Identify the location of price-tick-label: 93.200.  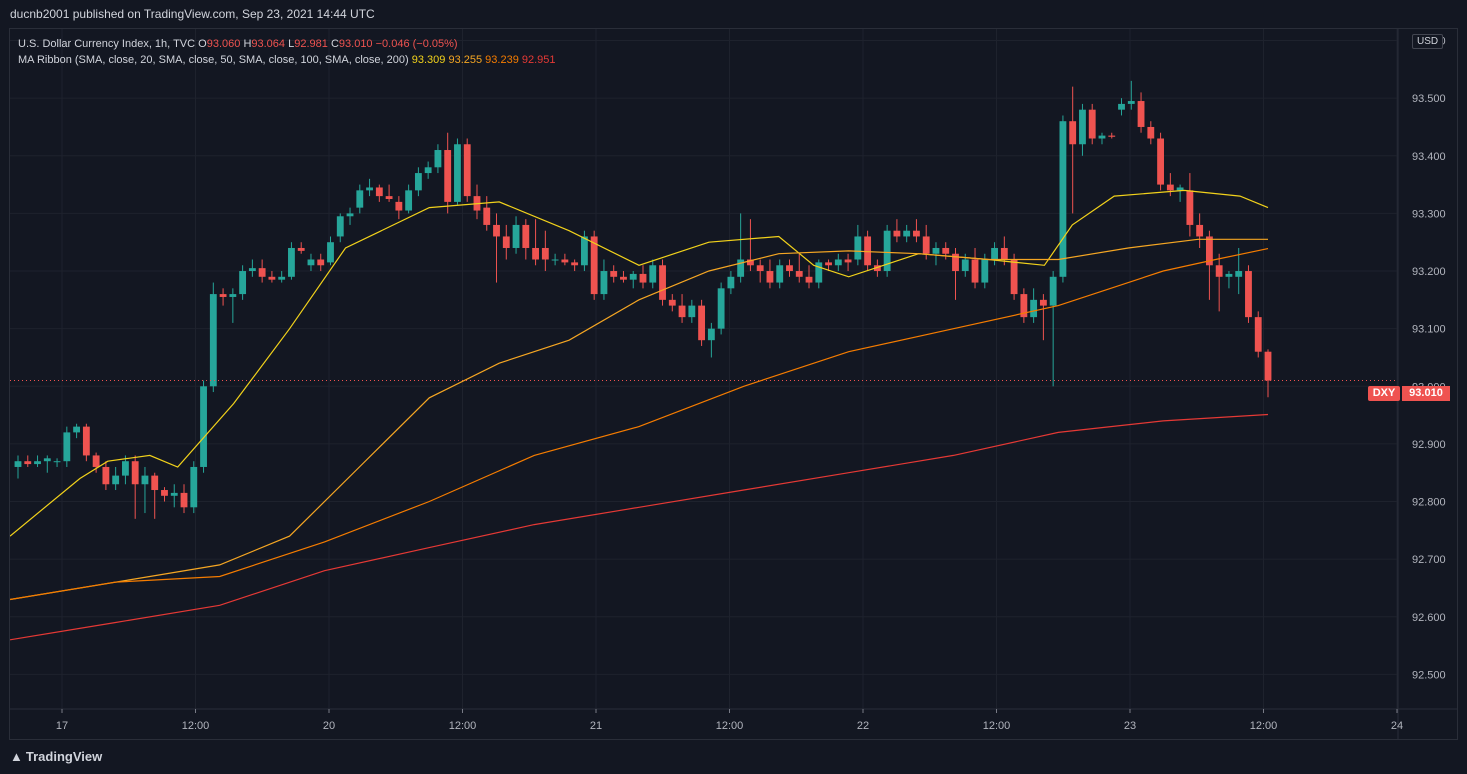
(1429, 272).